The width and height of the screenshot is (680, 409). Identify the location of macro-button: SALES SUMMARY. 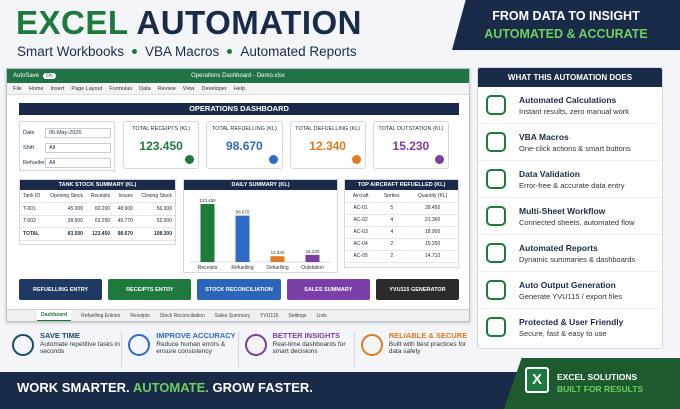
(328, 289).